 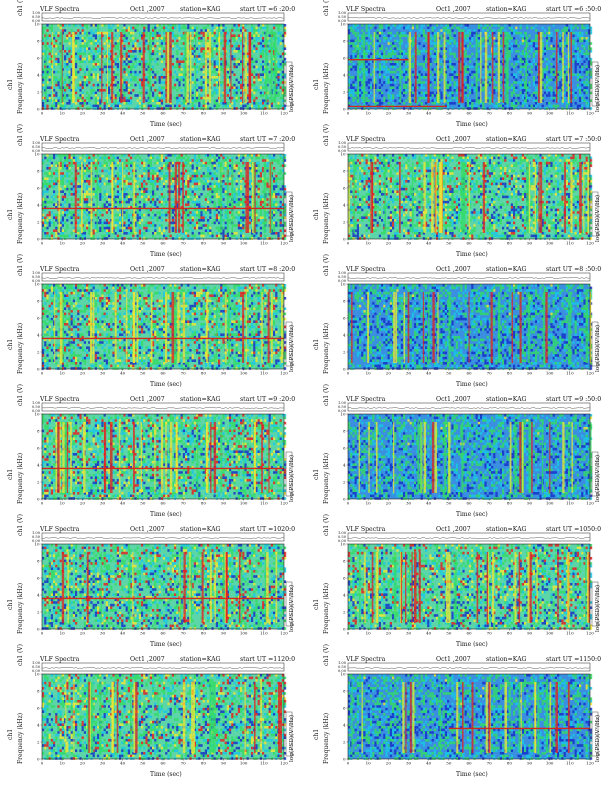 What do you see at coordinates (590, 113) in the screenshot?
I see `x-tick-label: 120` at bounding box center [590, 113].